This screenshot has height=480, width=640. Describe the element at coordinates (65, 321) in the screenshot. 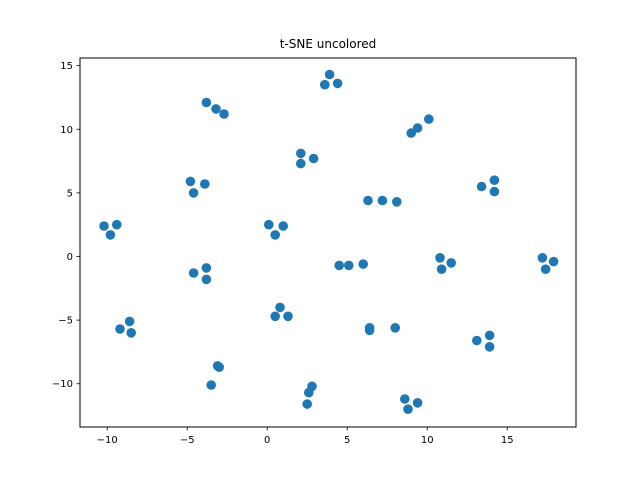

I see `y-tick-label: −5` at that location.